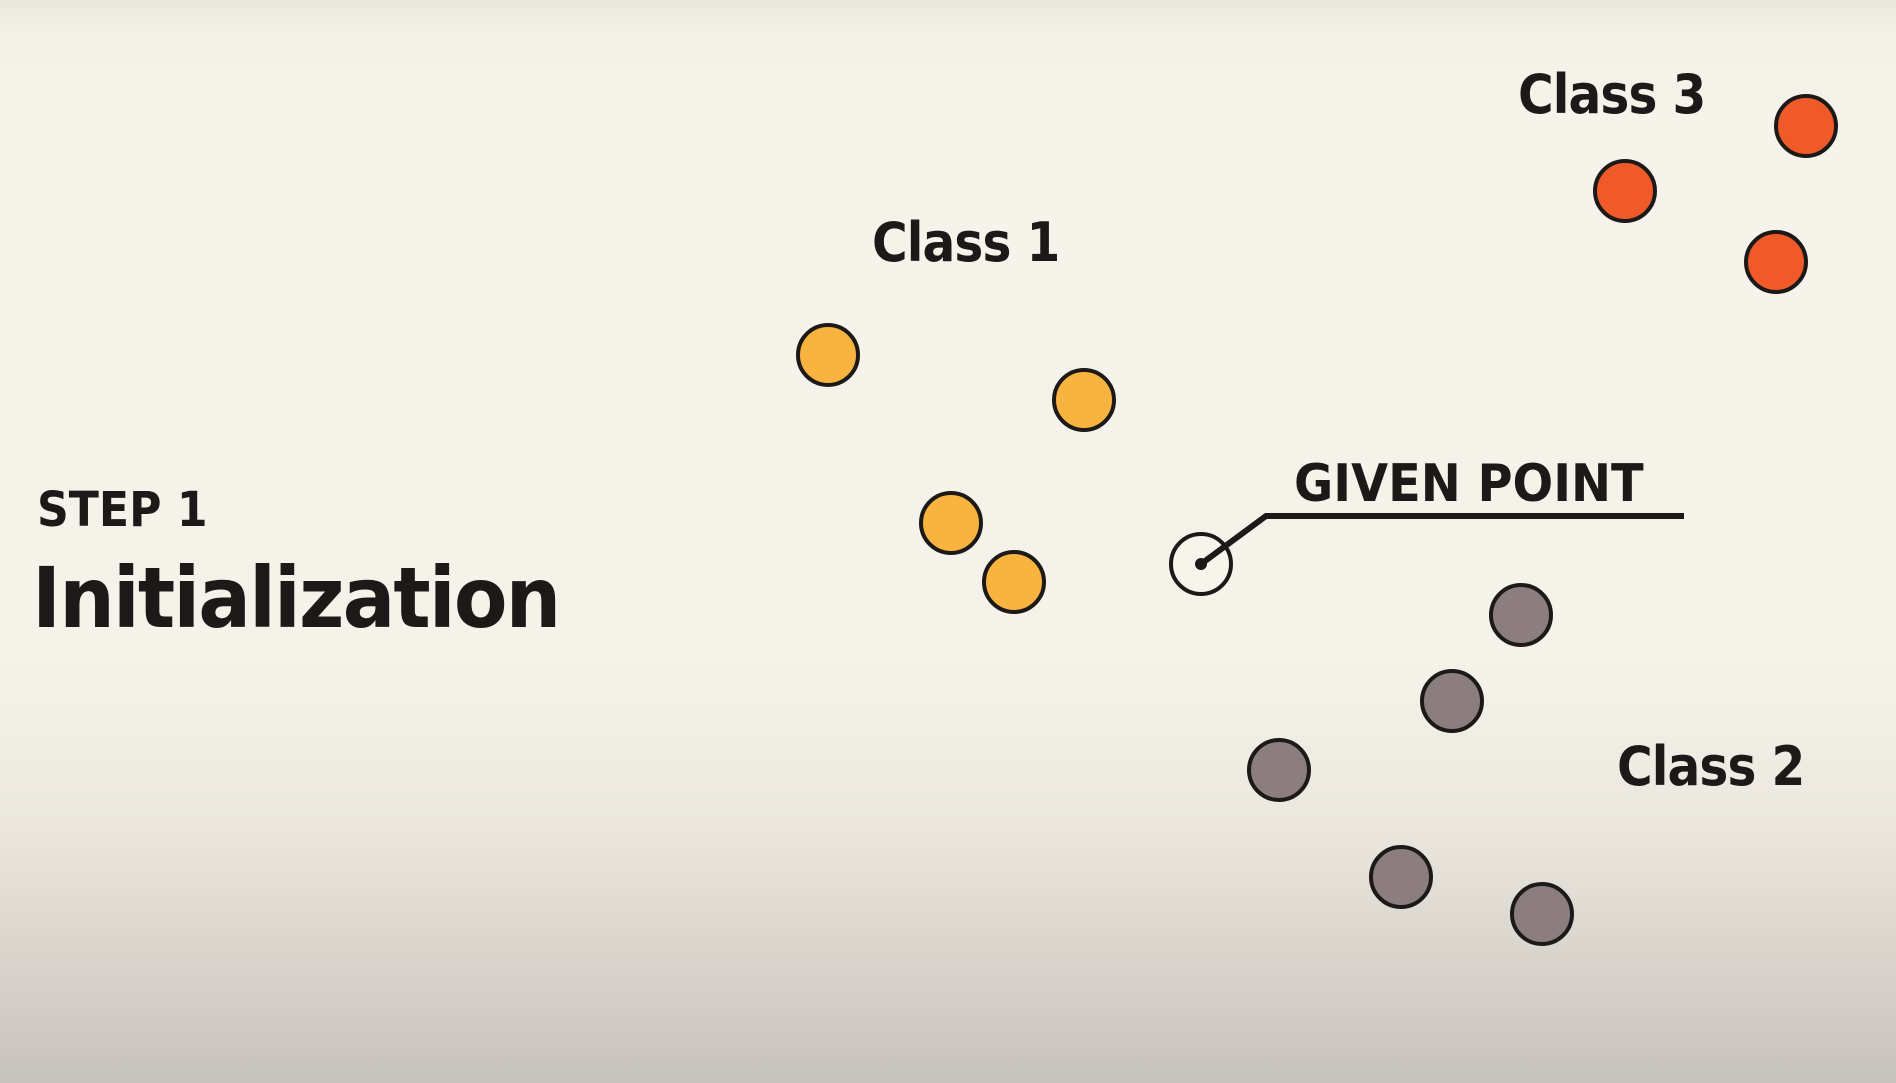 Image resolution: width=1896 pixels, height=1083 pixels. What do you see at coordinates (956, 468) in the screenshot?
I see `class-1-points` at bounding box center [956, 468].